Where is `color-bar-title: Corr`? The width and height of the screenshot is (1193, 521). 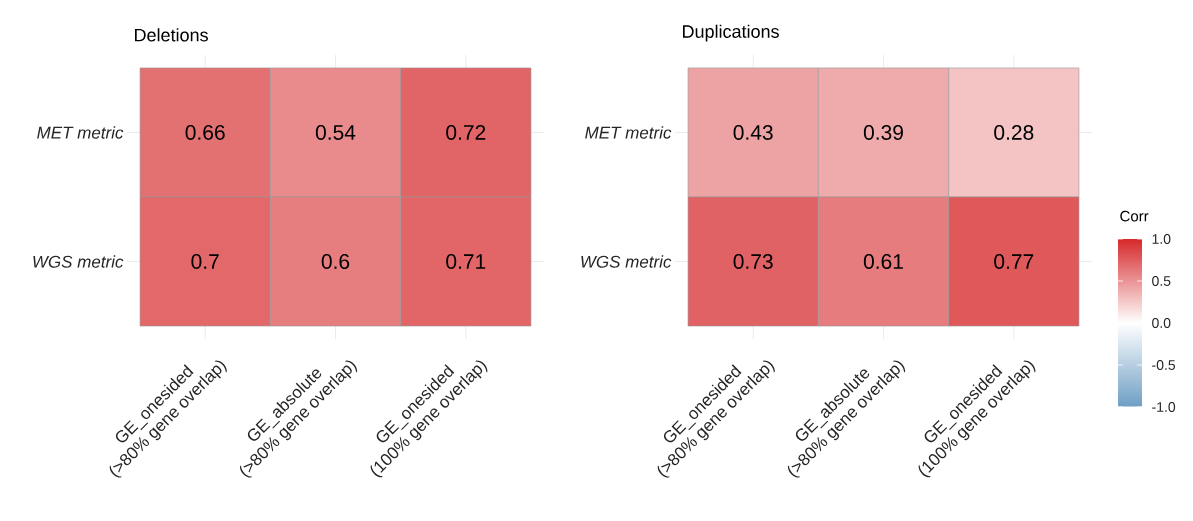
color-bar-title: Corr is located at coordinates (1134, 216).